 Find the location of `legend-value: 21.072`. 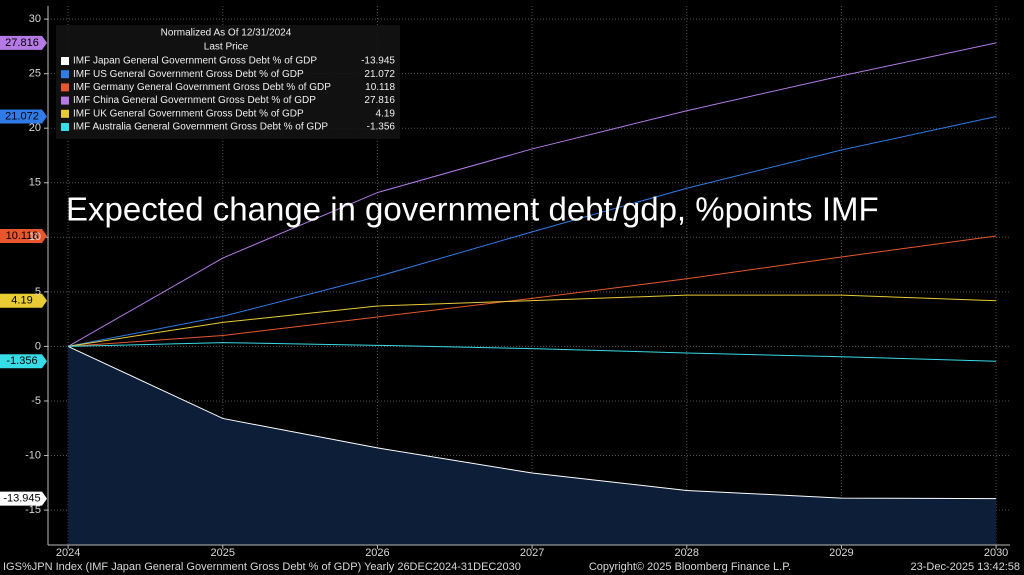

legend-value: 21.072 is located at coordinates (379, 74).